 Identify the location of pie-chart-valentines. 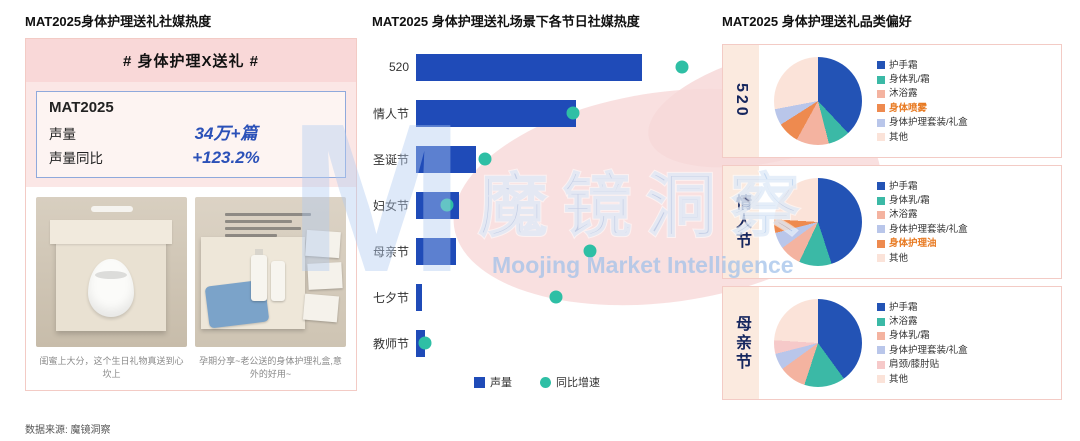
(818, 222).